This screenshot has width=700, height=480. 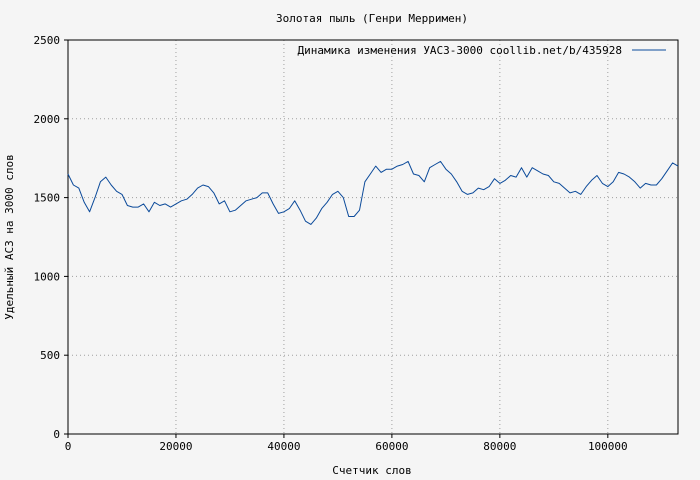 What do you see at coordinates (283, 446) in the screenshot?
I see `x-tick-label: 40000` at bounding box center [283, 446].